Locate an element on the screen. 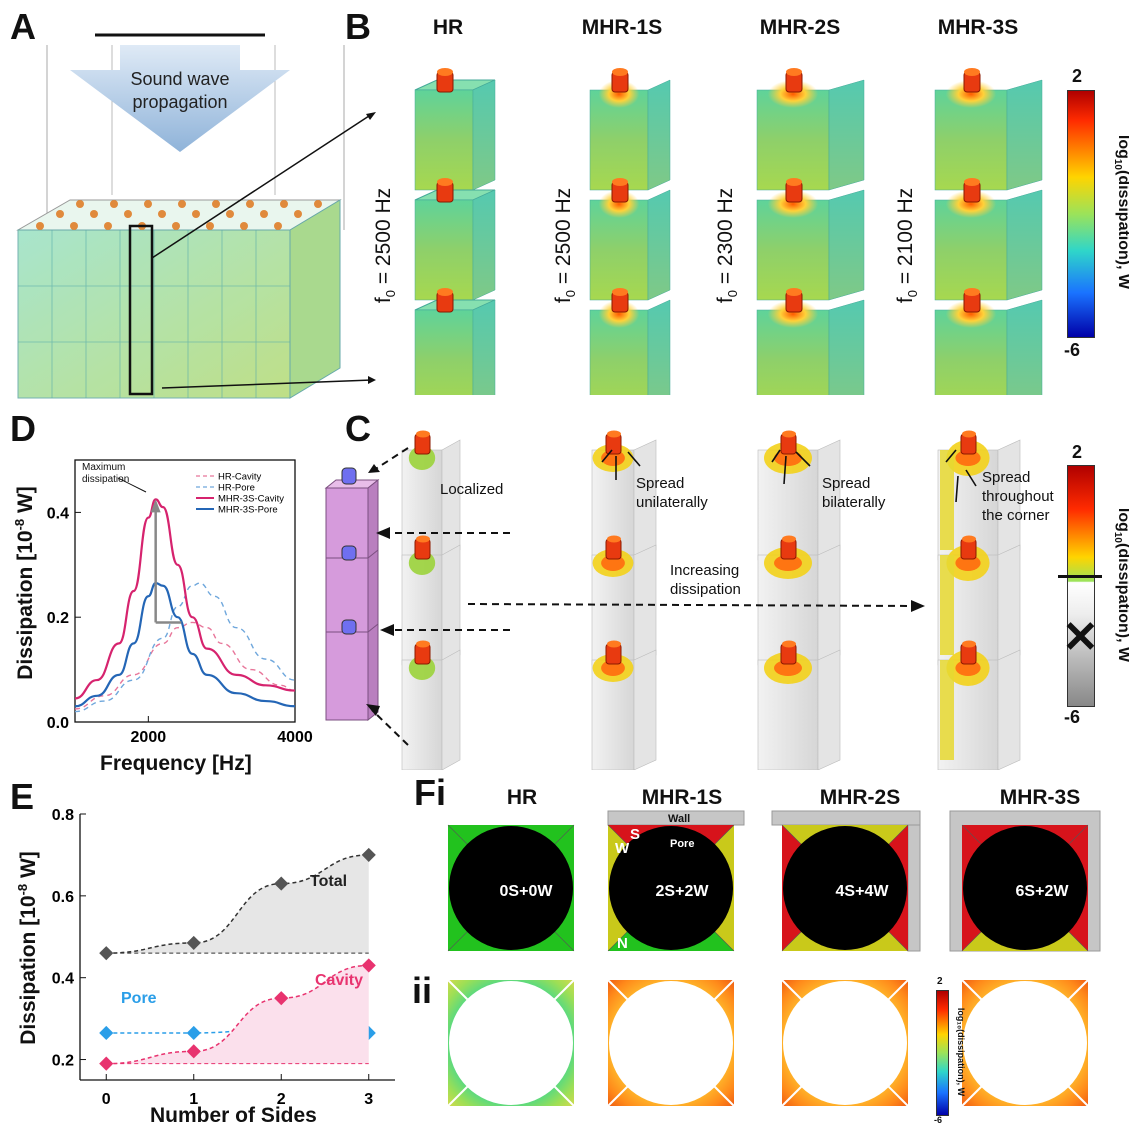 This screenshot has width=1129, height=1128. e-xtick-label: 0 is located at coordinates (106, 1099).